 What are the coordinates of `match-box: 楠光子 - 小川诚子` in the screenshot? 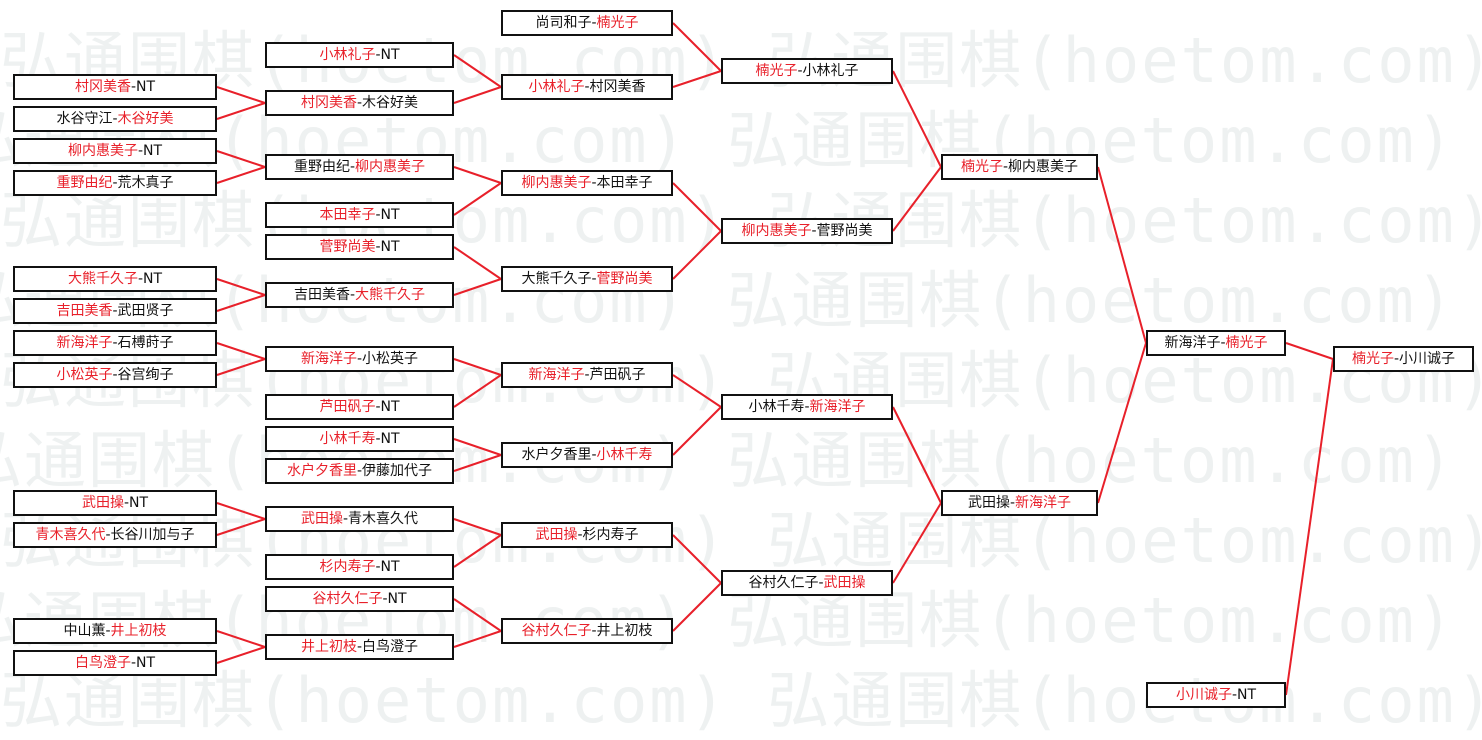 It's located at (1403, 359).